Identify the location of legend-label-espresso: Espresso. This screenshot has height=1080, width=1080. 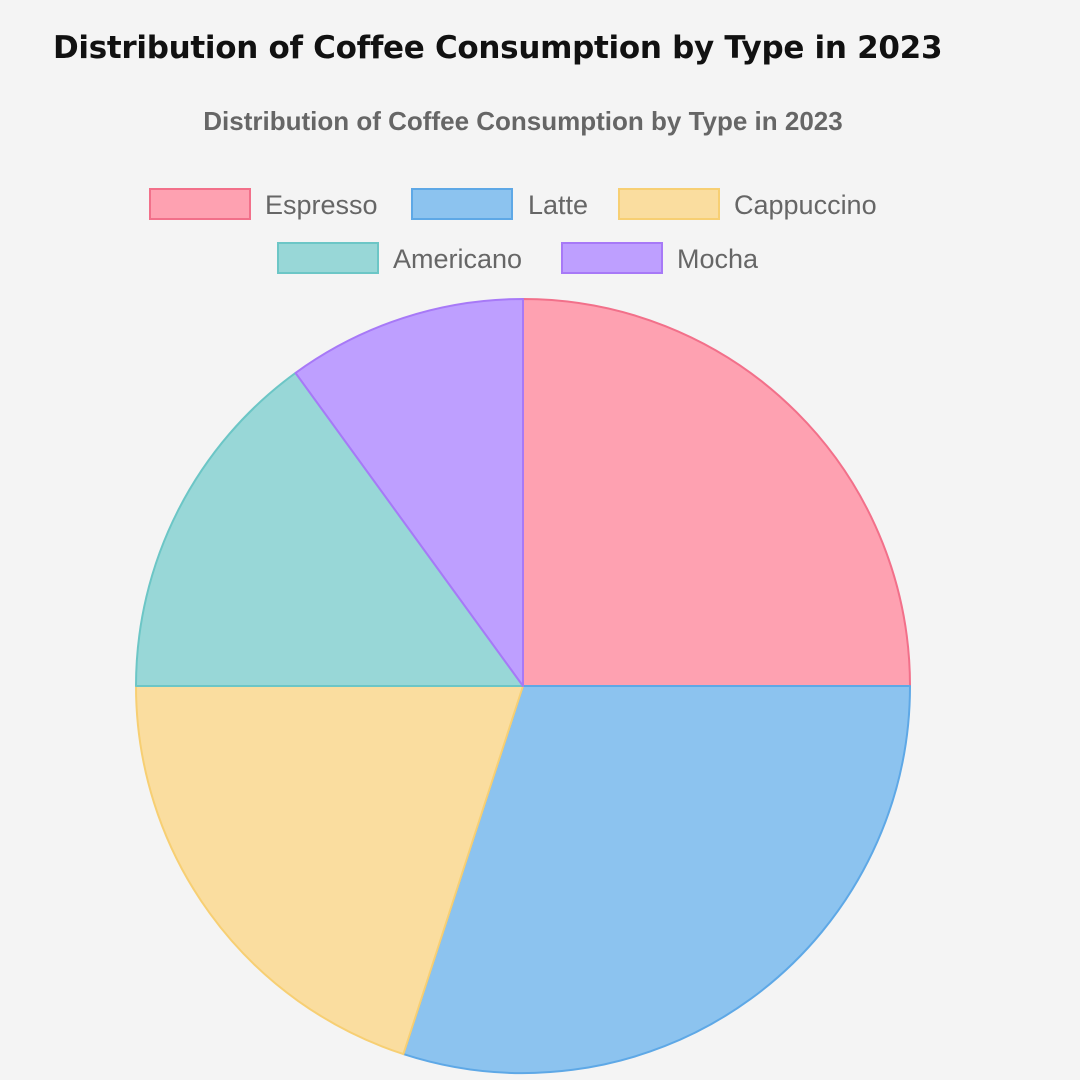
(321, 205).